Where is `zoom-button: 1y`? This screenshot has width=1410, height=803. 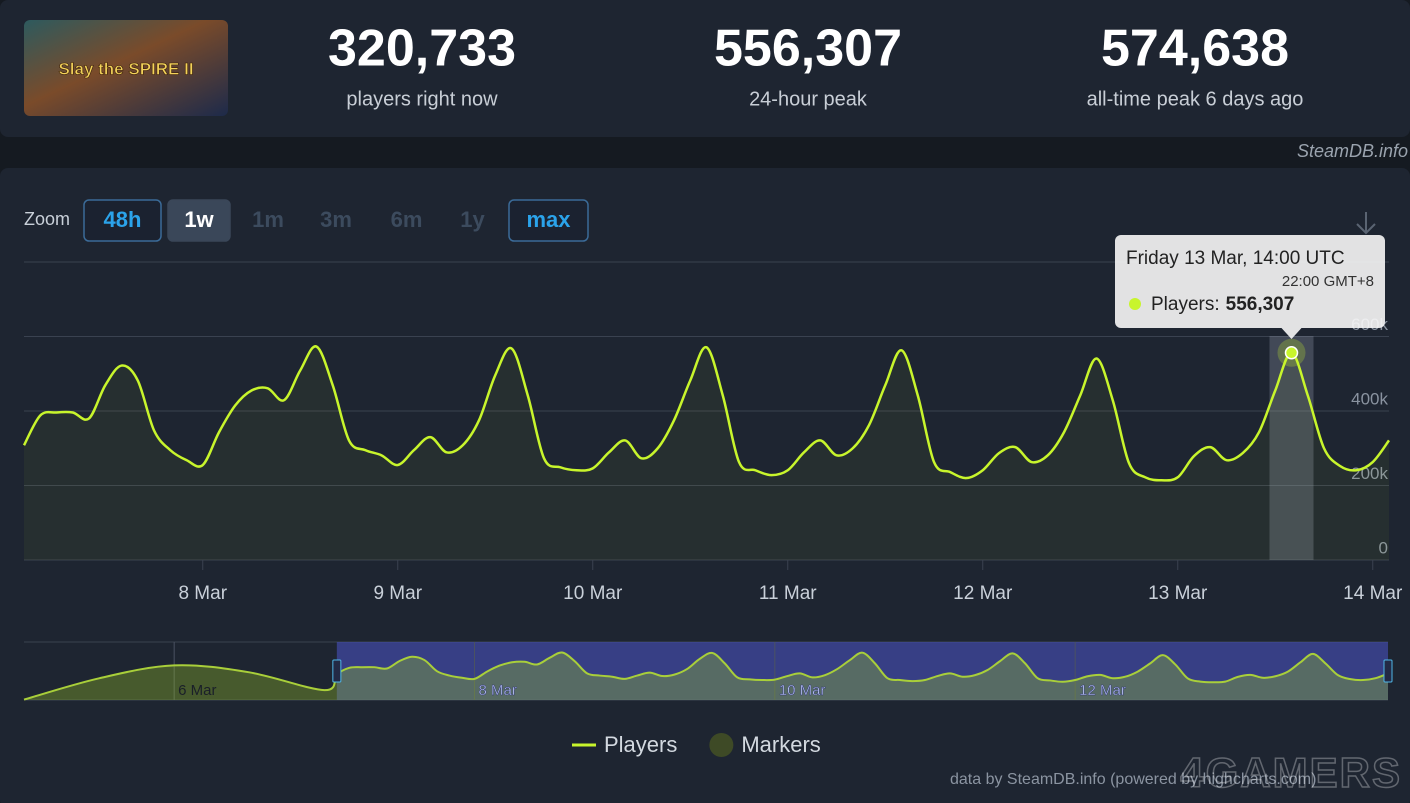
zoom-button: 1y is located at coordinates (472, 219).